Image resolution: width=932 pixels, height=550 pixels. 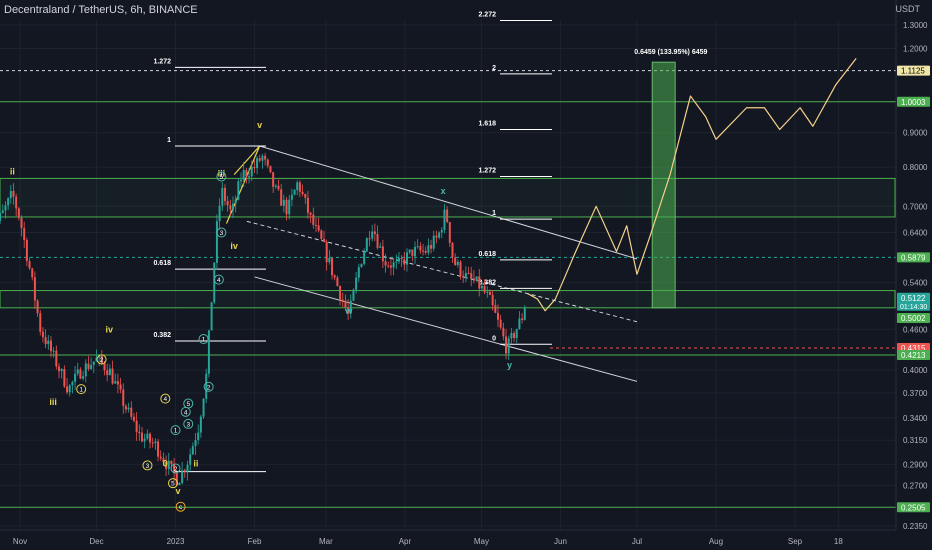 What do you see at coordinates (915, 464) in the screenshot?
I see `y-axis-tick-label: 0.2900` at bounding box center [915, 464].